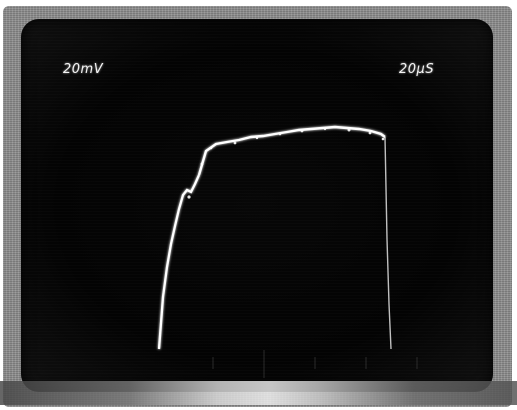  What do you see at coordinates (388, 243) in the screenshot?
I see `pulse-fall` at bounding box center [388, 243].